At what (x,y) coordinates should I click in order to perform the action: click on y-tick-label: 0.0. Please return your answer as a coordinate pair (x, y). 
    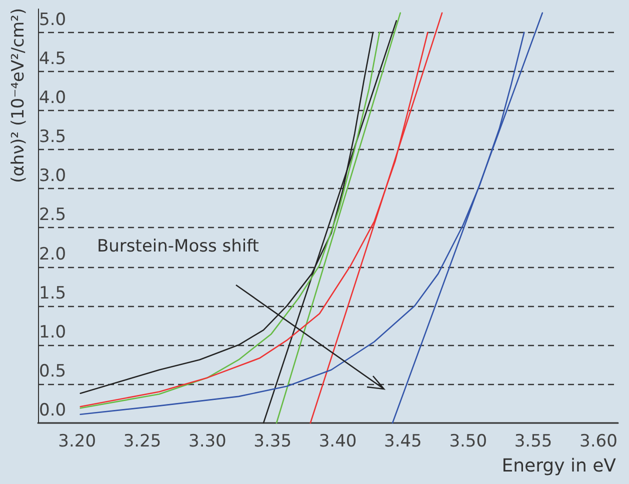
    Looking at the image, I should click on (52, 410).